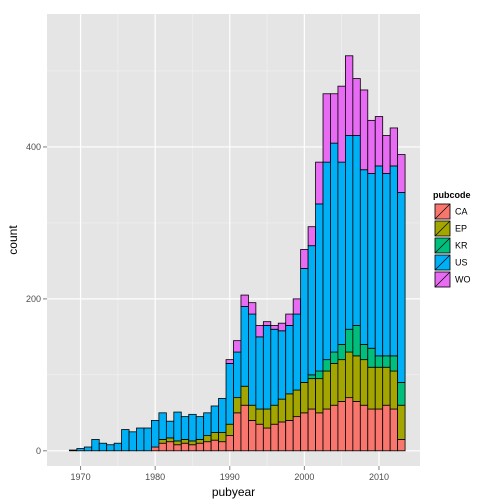  I want to click on x-axis-ticks: 1970 1980 1990 2000 2010, so click(230, 474).